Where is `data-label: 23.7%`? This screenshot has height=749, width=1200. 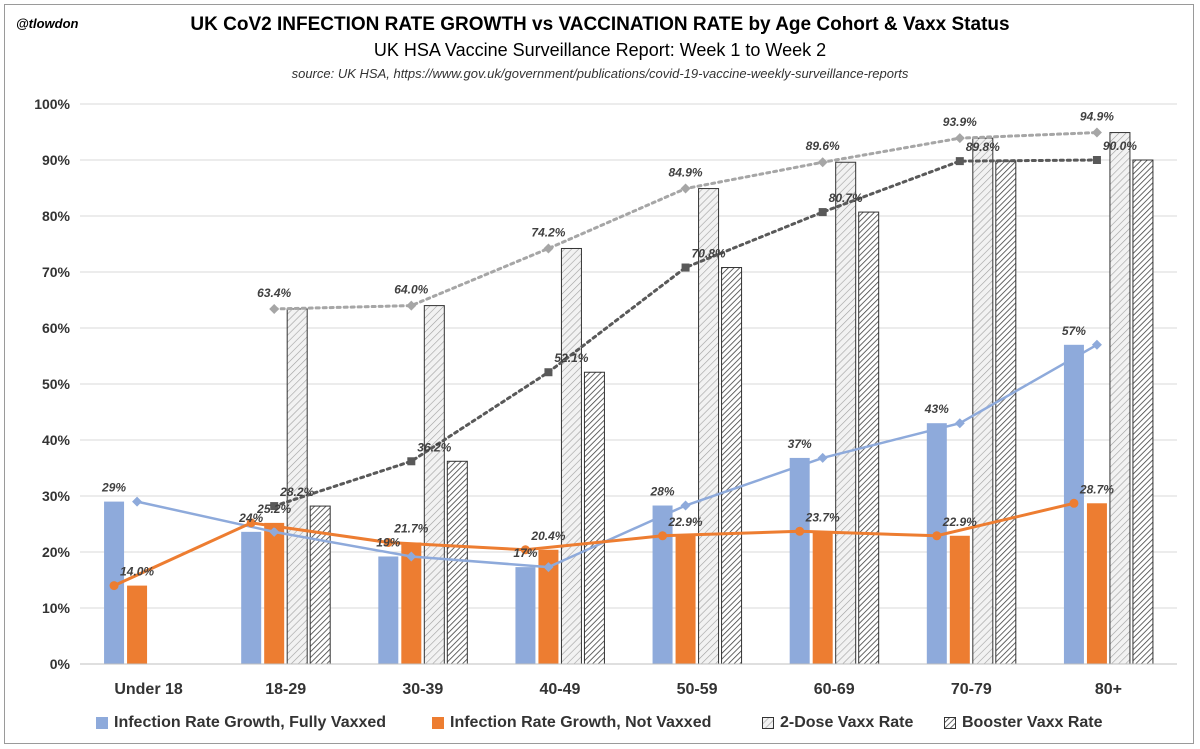
data-label: 23.7% is located at coordinates (822, 517).